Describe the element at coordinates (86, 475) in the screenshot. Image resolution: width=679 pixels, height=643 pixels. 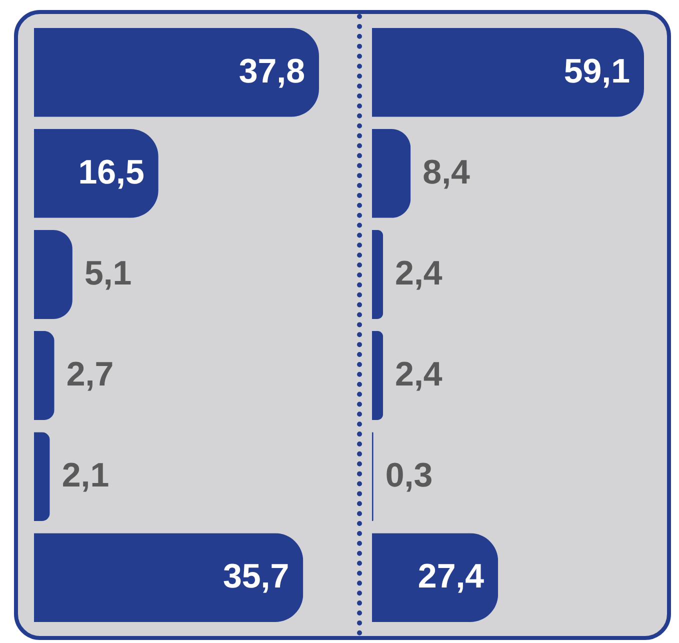
I see `data-label: 2,1` at that location.